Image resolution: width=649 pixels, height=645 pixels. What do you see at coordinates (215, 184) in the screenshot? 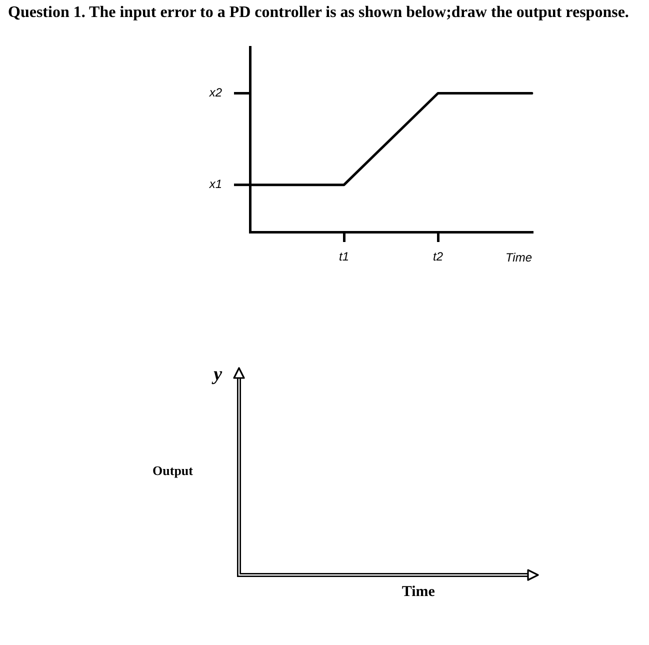
I see `text: x1` at bounding box center [215, 184].